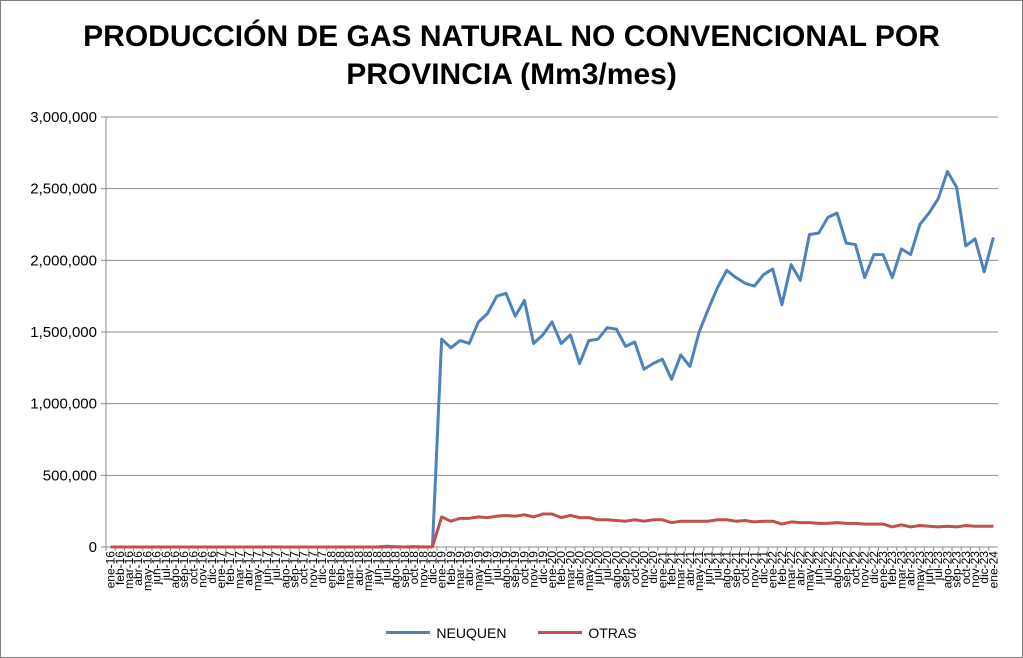  I want to click on y-tick-label: 3,000,000, so click(63, 117).